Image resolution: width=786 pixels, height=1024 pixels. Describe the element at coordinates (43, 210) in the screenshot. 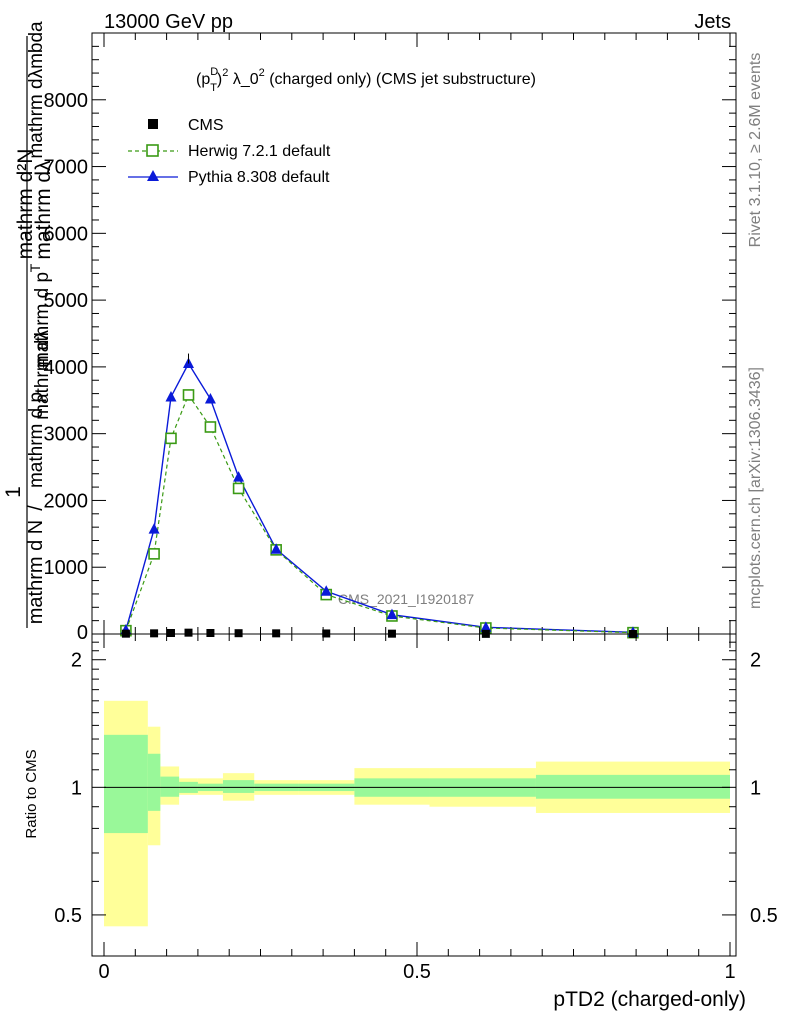

I see `ylabel-frag-0: mathrm dλ` at that location.